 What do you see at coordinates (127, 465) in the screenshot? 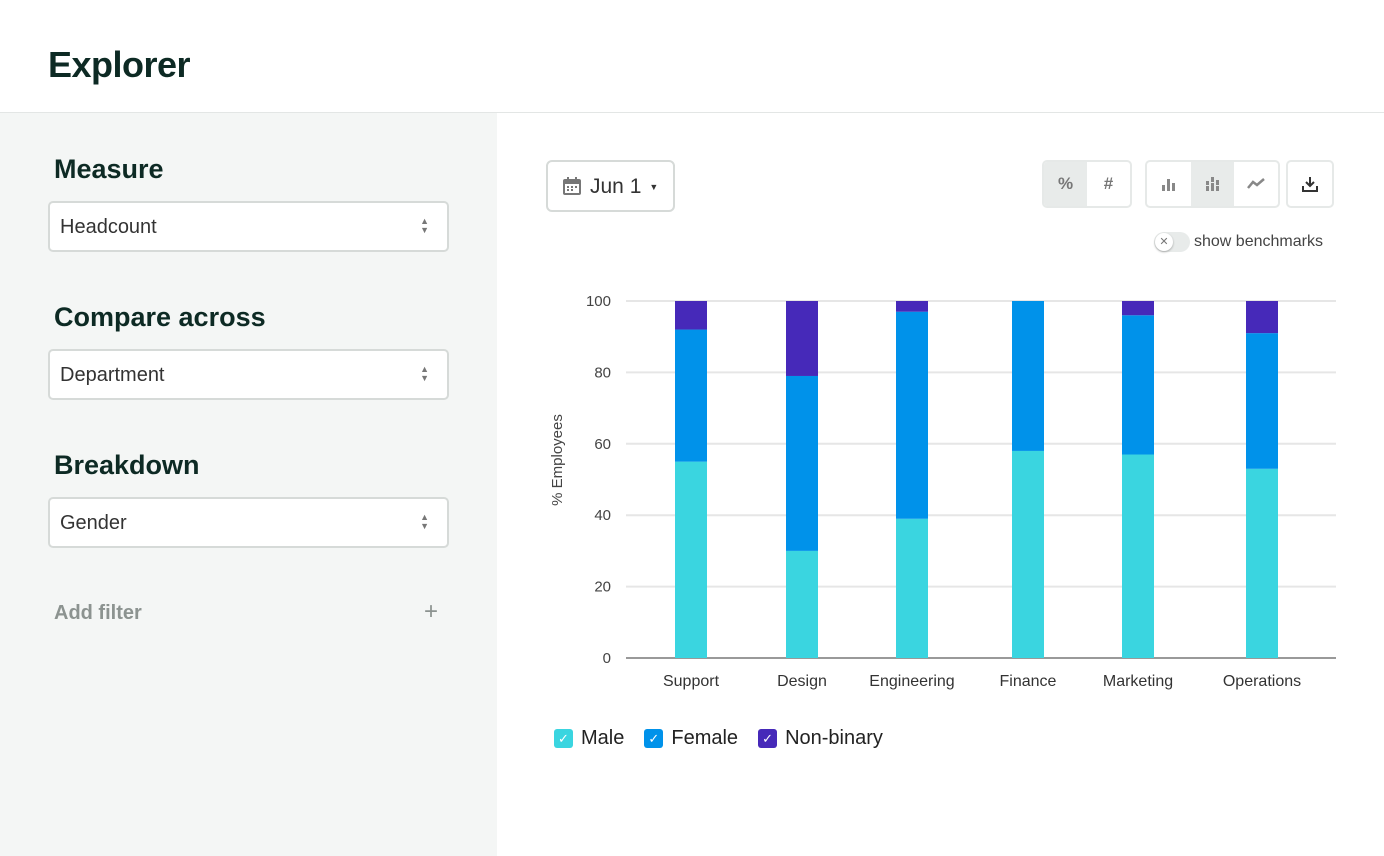
I see `breakdown-label: Breakdown` at bounding box center [127, 465].